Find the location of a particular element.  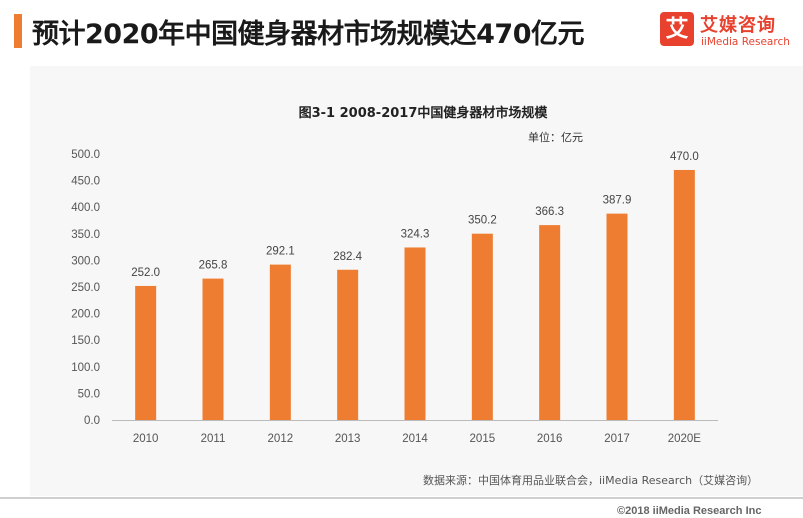

x-tick-label: 2017 is located at coordinates (617, 439).